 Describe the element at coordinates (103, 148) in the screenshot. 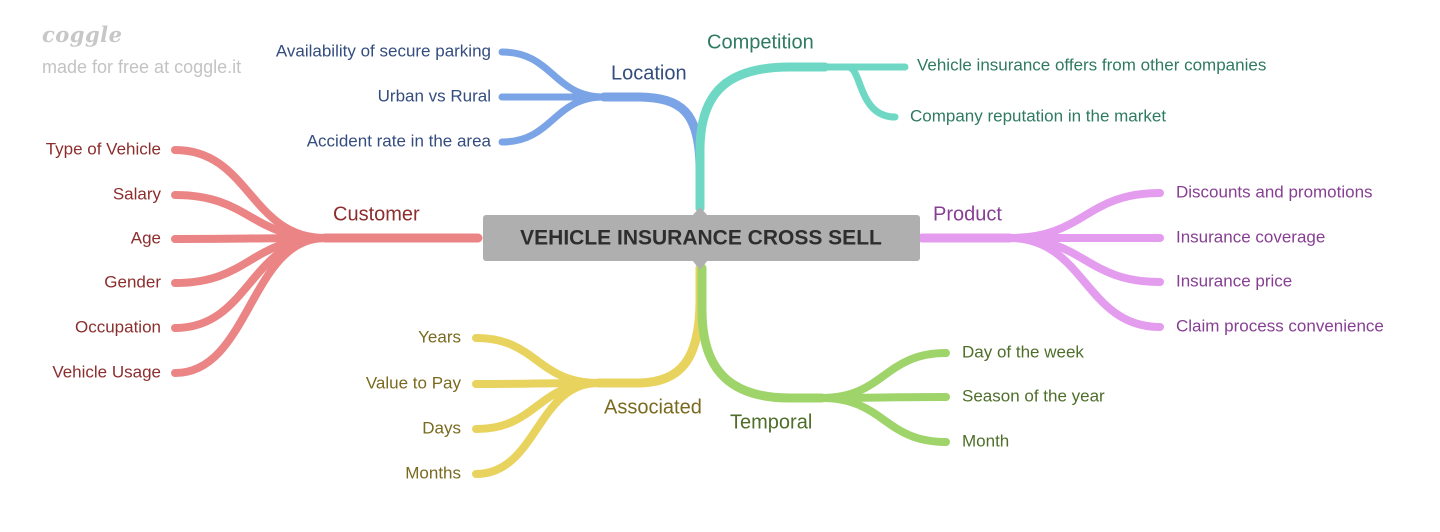

I see `customer-child-label: Type of Vehicle` at that location.